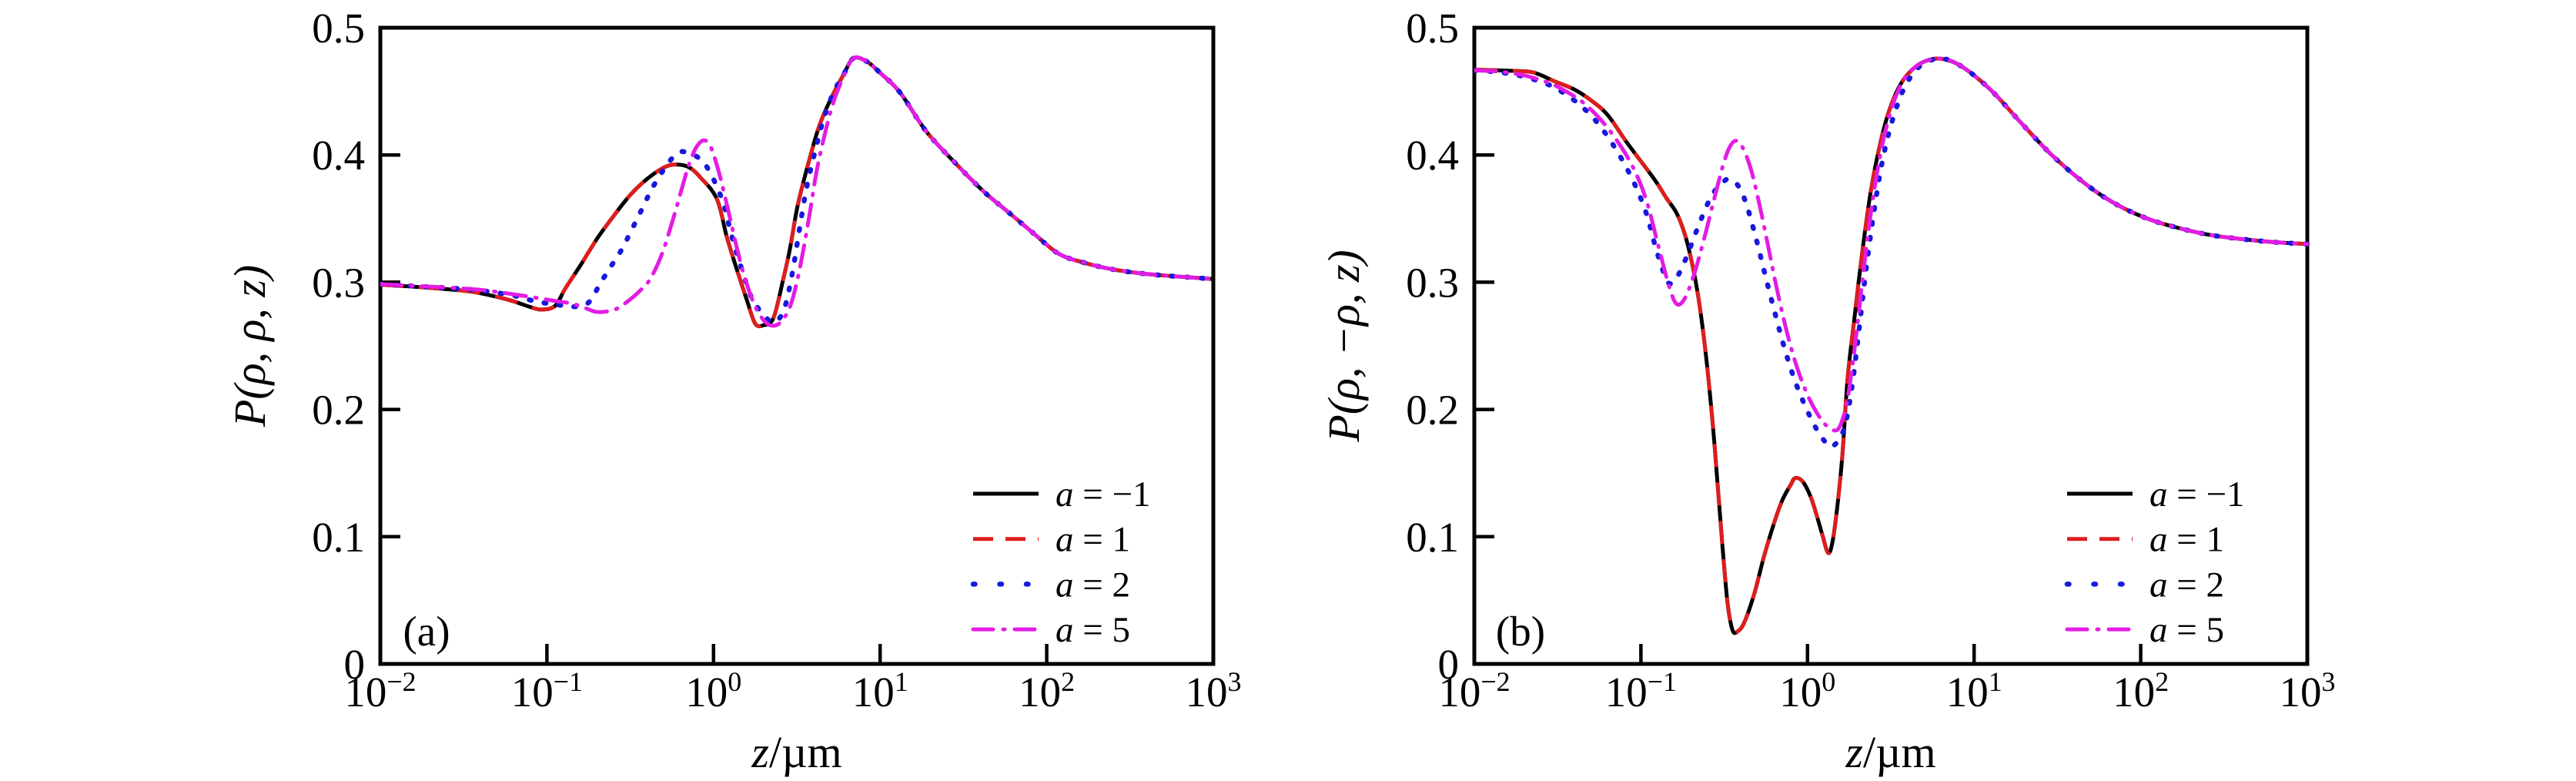 The image size is (2576, 781). I want to click on panel-tag: (a), so click(426, 632).